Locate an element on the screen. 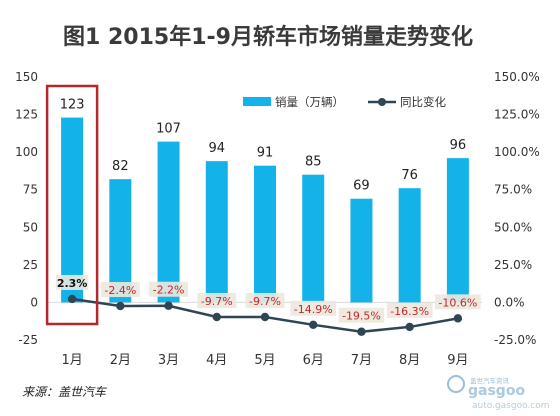 This screenshot has height=416, width=560. line-value-label: -14.9% is located at coordinates (313, 309).